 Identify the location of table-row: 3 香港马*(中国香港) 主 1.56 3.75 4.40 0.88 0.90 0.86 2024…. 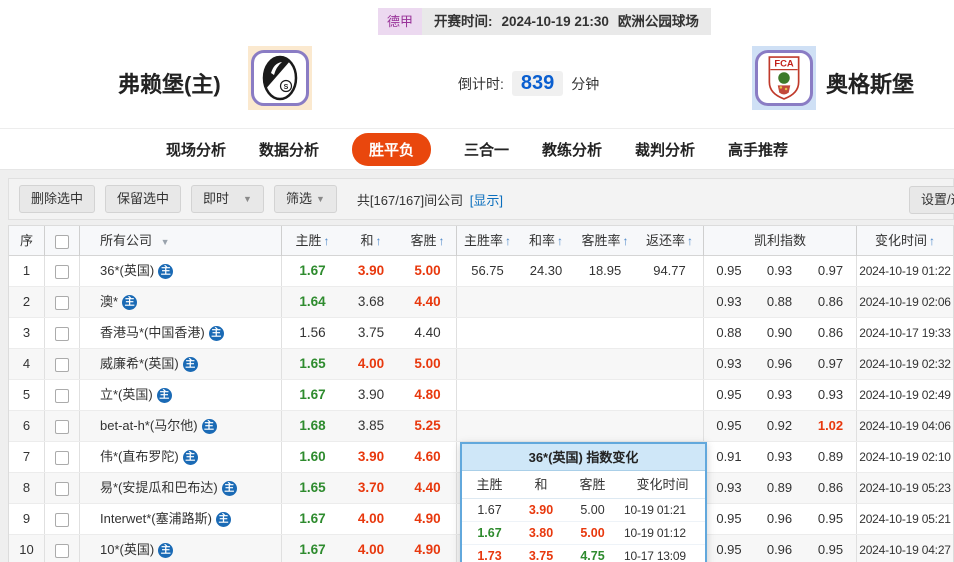
(481, 333).